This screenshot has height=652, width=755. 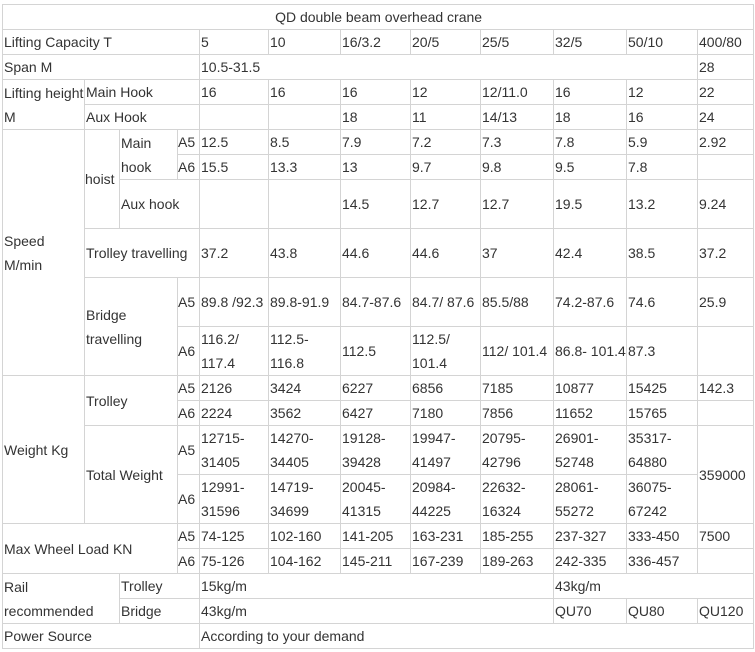 I want to click on value-cell: 18, so click(x=590, y=117).